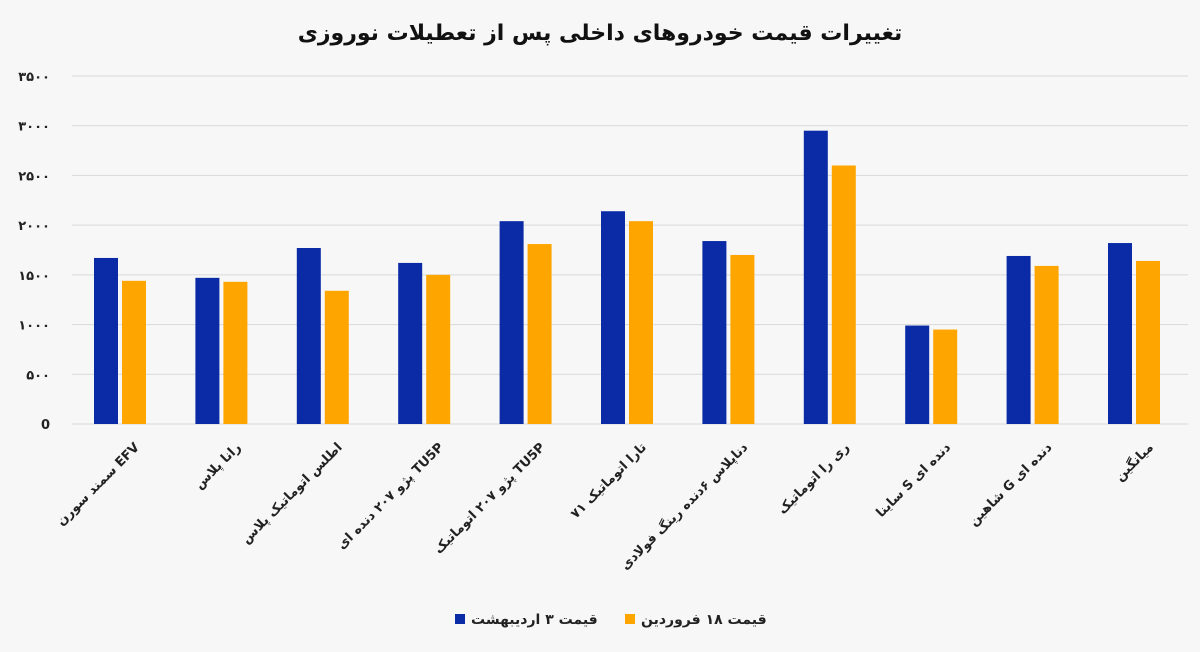 Image resolution: width=1200 pixels, height=652 pixels. Describe the element at coordinates (1010, 484) in the screenshot. I see `x-category-label: شاهین G دنده ای` at that location.